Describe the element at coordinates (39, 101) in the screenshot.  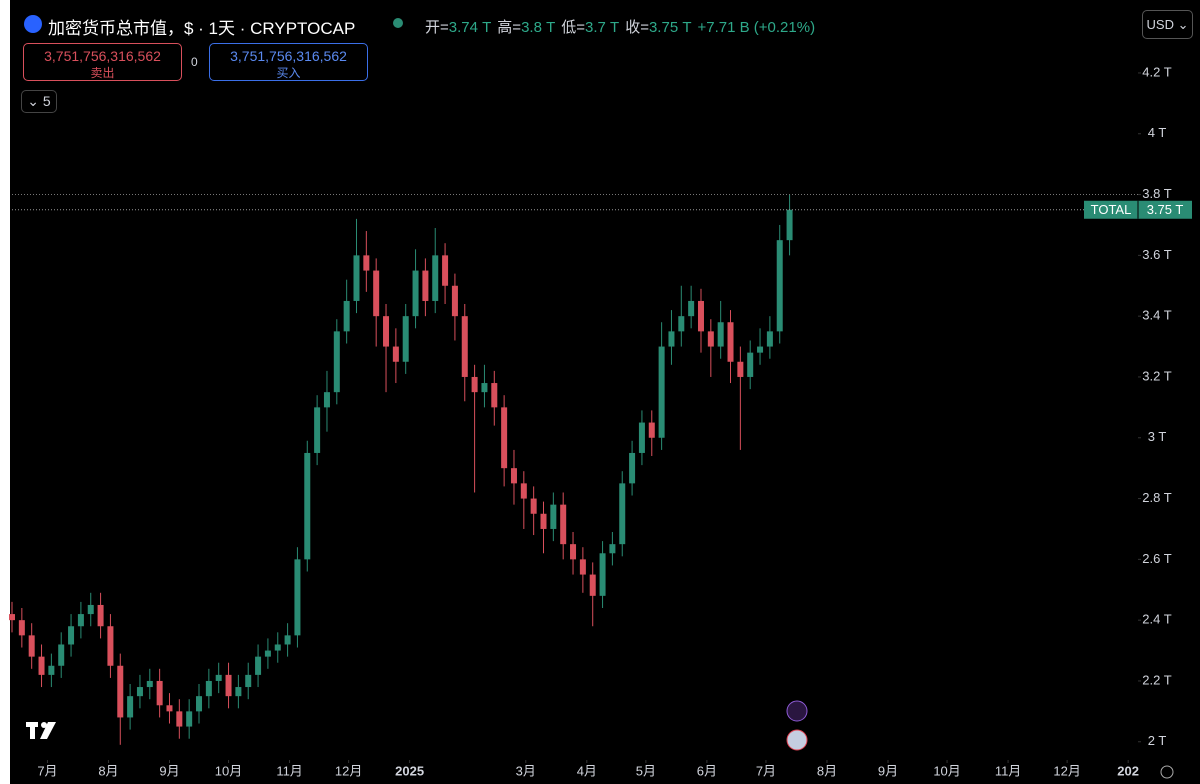
I see `indicator-toggle: ⌄ 5` at that location.